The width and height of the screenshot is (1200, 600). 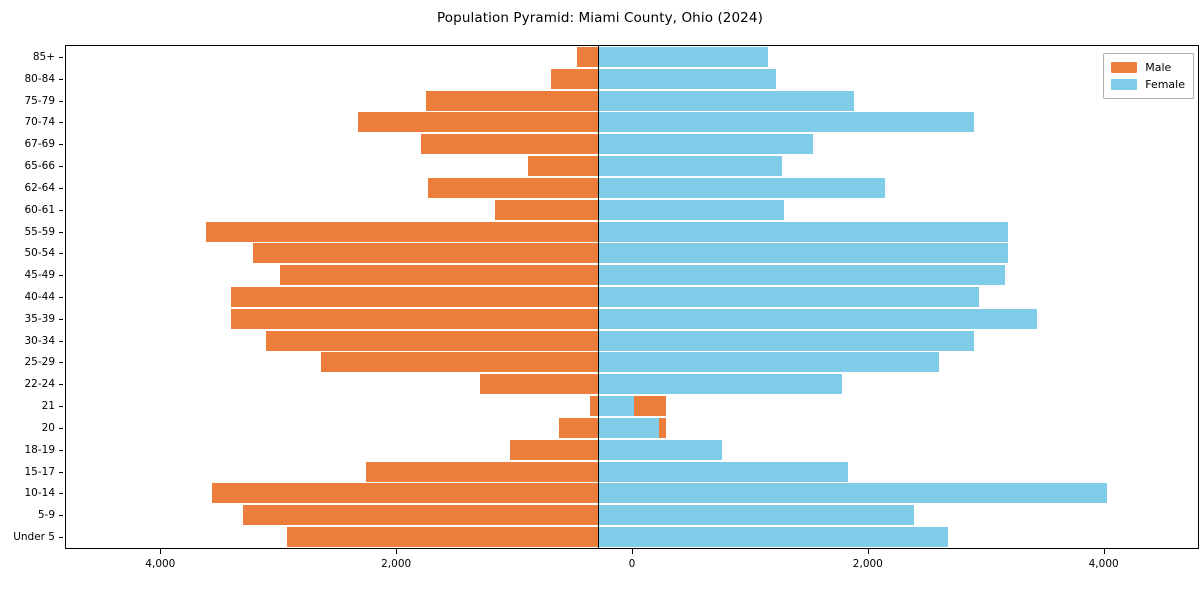 What do you see at coordinates (39, 209) in the screenshot?
I see `y-axis-label: 60-61` at bounding box center [39, 209].